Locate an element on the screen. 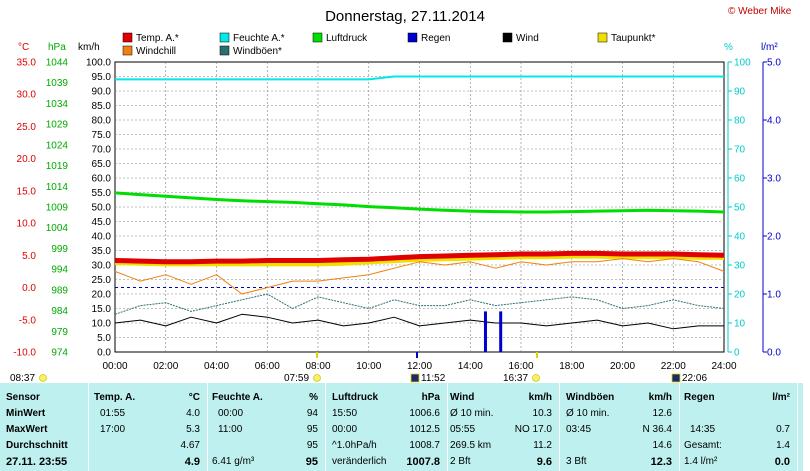 The height and width of the screenshot is (471, 810). cell-value: 9.6 is located at coordinates (544, 462).